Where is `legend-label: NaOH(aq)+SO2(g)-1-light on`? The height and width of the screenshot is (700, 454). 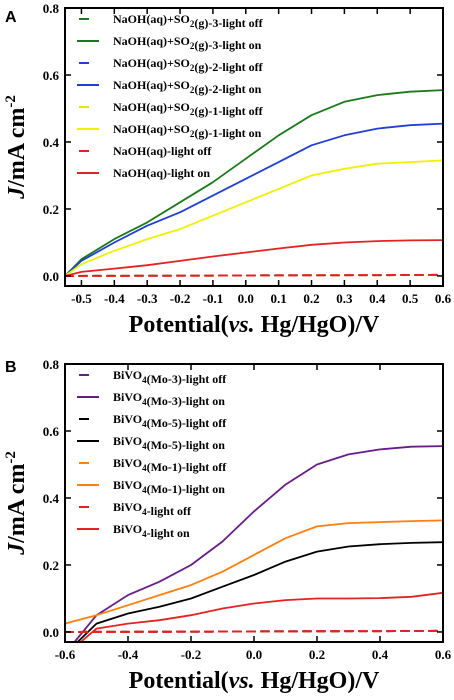 legend-label: NaOH(aq)+SO2(g)-1-light on is located at coordinates (187, 131).